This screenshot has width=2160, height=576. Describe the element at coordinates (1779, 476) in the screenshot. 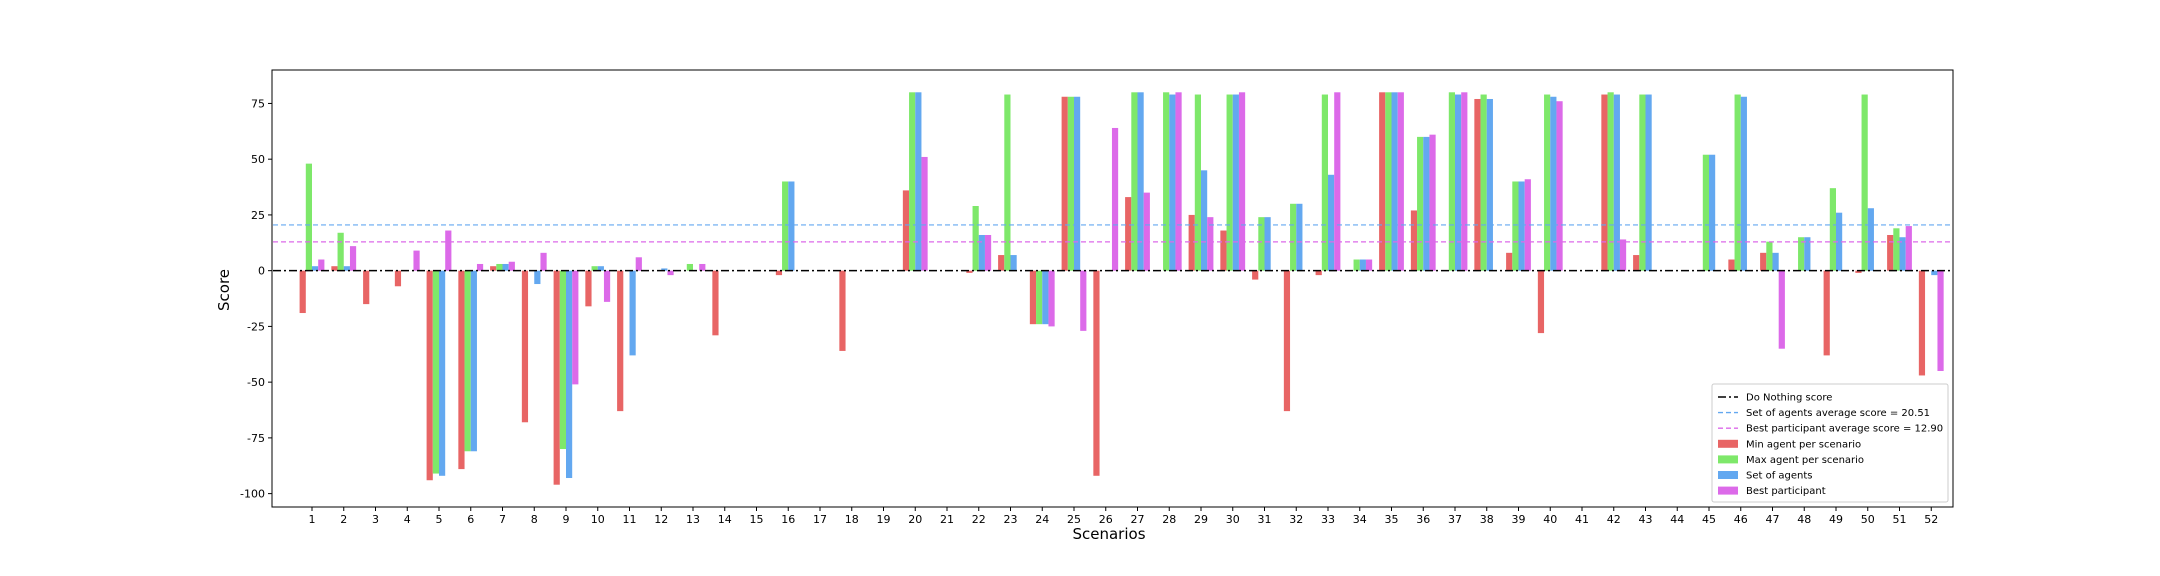

I see `legend-label: Set of agents` at that location.